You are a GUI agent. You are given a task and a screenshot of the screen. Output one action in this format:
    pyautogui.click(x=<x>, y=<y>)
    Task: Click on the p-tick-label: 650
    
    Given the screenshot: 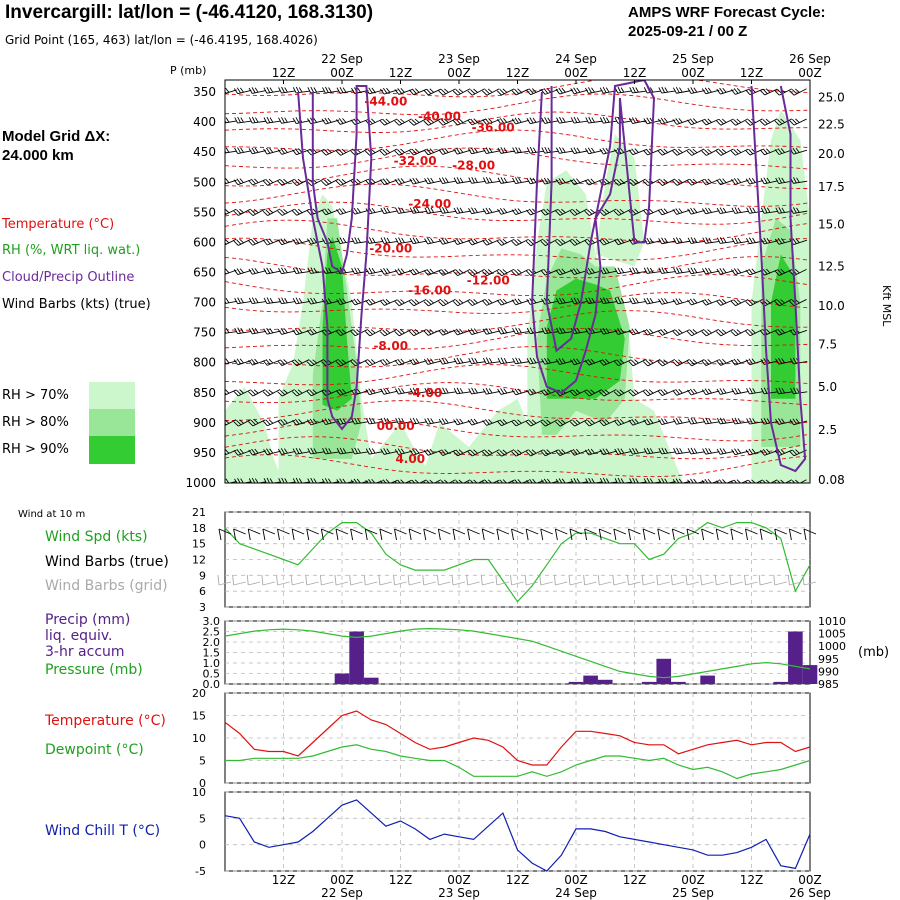 What is the action you would take?
    pyautogui.click(x=204, y=272)
    